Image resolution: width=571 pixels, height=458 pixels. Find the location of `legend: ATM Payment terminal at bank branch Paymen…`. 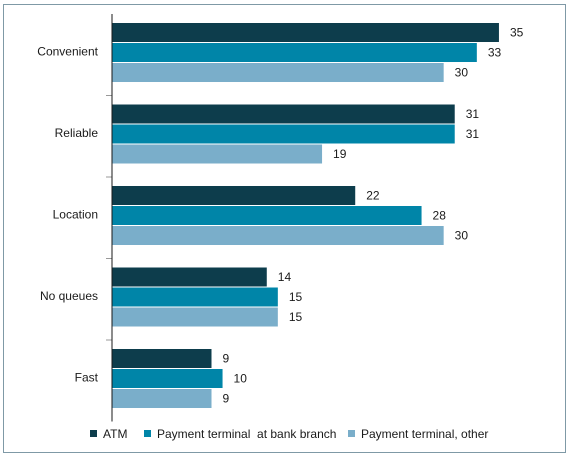

legend: ATM Payment terminal at bank branch Paymen… is located at coordinates (289, 434).